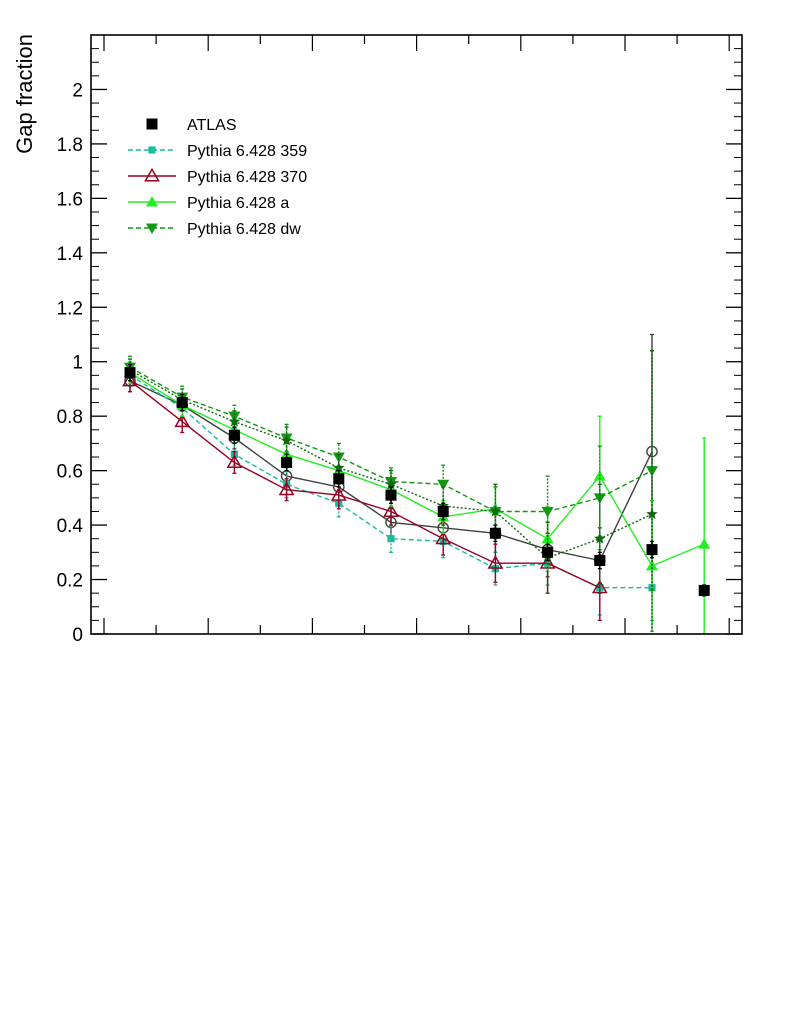 The width and height of the screenshot is (786, 1024). I want to click on y-tick-label: 0.4, so click(70, 526).